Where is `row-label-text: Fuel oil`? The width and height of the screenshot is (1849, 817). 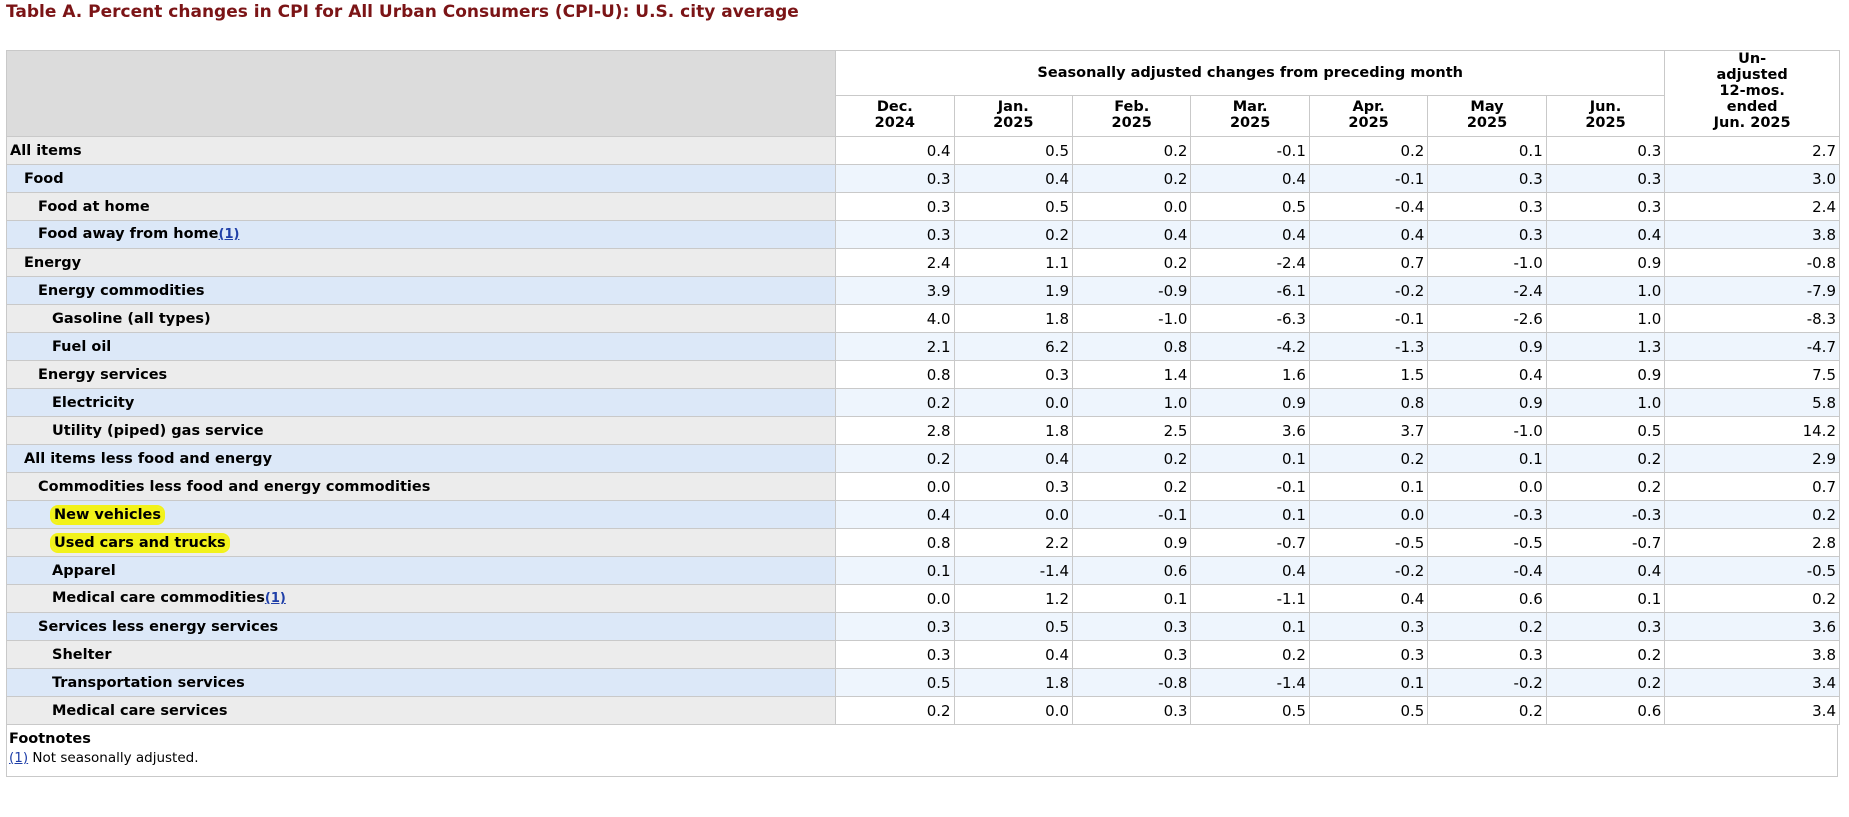 row-label-text: Fuel oil is located at coordinates (82, 346).